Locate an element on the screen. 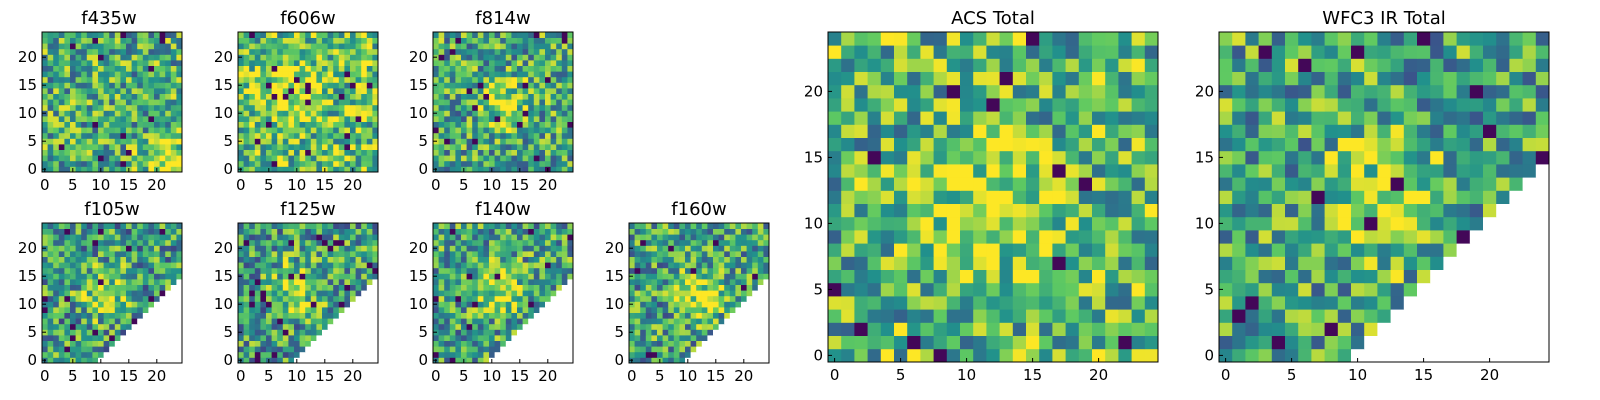 Image resolution: width=1600 pixels, height=400 pixels. panel-title-f160w: f160w is located at coordinates (698, 209).